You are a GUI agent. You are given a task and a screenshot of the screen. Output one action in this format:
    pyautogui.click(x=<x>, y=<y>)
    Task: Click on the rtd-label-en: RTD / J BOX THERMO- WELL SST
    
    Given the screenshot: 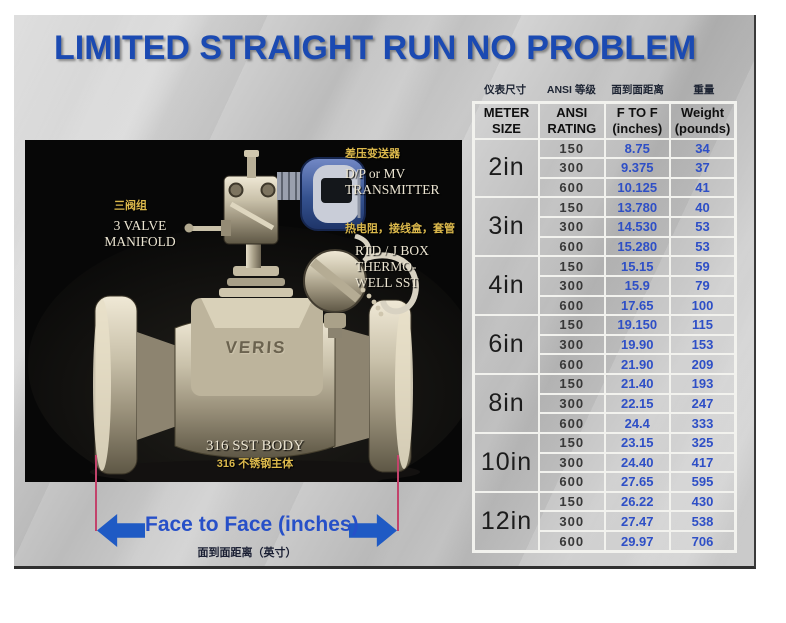 What is the action you would take?
    pyautogui.click(x=392, y=267)
    